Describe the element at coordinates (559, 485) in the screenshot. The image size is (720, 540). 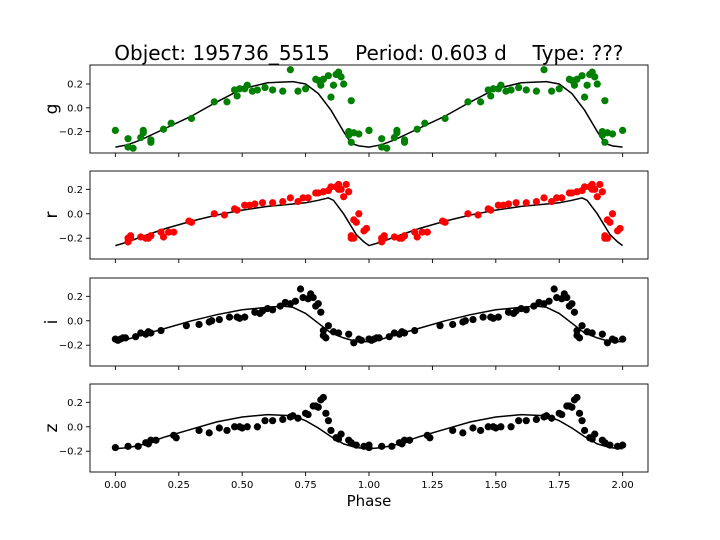
I see `x-tick-label: 1.75` at that location.